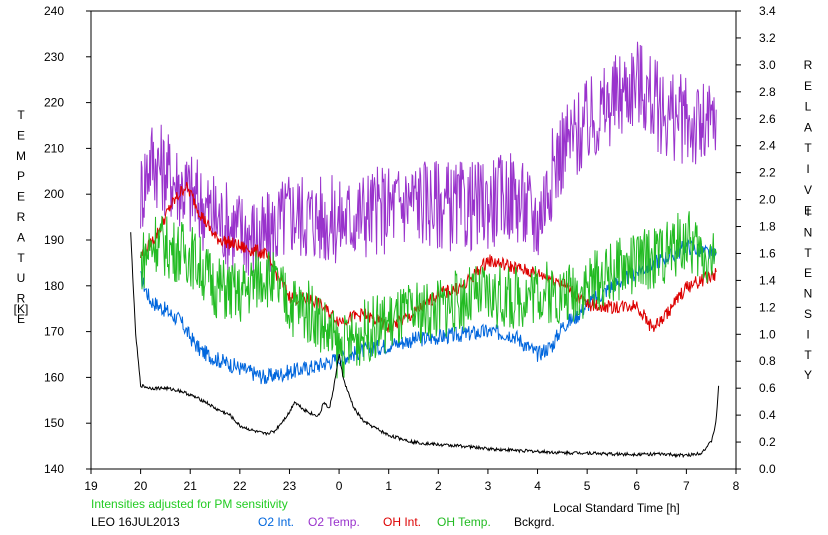 The height and width of the screenshot is (535, 828). I want to click on x-tick-label: 7, so click(686, 486).